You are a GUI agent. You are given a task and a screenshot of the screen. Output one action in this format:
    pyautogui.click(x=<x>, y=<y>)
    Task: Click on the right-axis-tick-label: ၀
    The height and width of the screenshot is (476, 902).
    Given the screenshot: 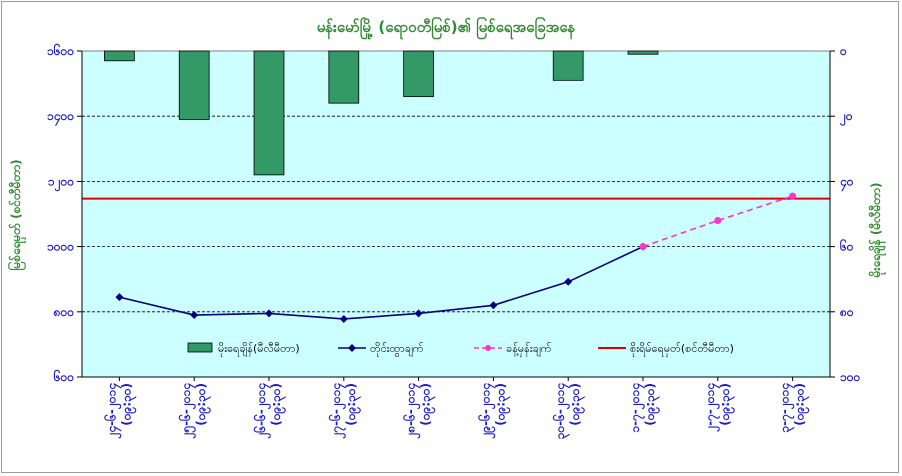 What is the action you would take?
    pyautogui.click(x=843, y=51)
    